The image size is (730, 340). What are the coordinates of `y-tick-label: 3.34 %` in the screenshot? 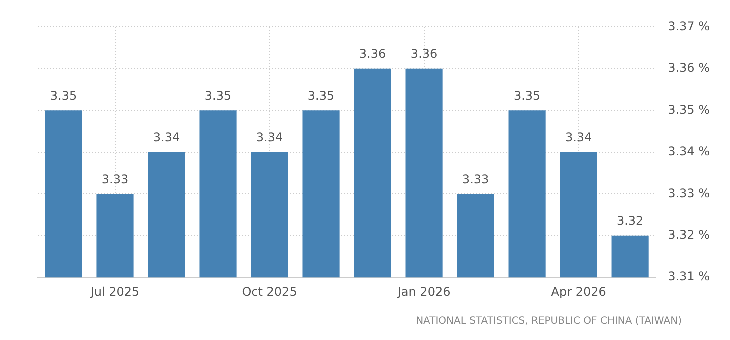 It's located at (689, 151).